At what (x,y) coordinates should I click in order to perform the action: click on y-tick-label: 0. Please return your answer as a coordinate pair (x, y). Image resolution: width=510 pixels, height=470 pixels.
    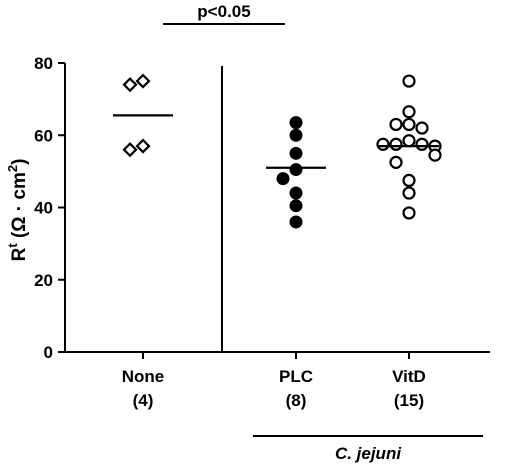
    Looking at the image, I should click on (48, 352).